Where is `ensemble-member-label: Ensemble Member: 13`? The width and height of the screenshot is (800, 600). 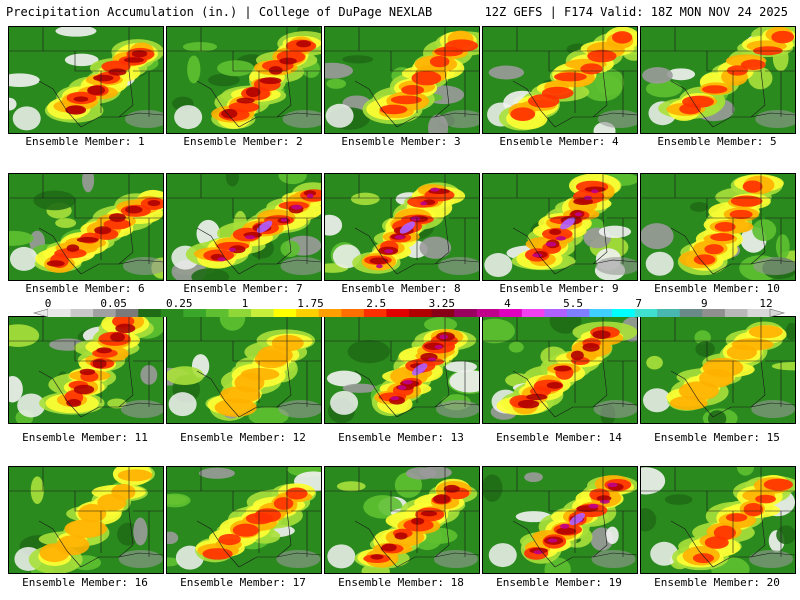
ensemble-member-label: Ensemble Member: 13 is located at coordinates (401, 437).